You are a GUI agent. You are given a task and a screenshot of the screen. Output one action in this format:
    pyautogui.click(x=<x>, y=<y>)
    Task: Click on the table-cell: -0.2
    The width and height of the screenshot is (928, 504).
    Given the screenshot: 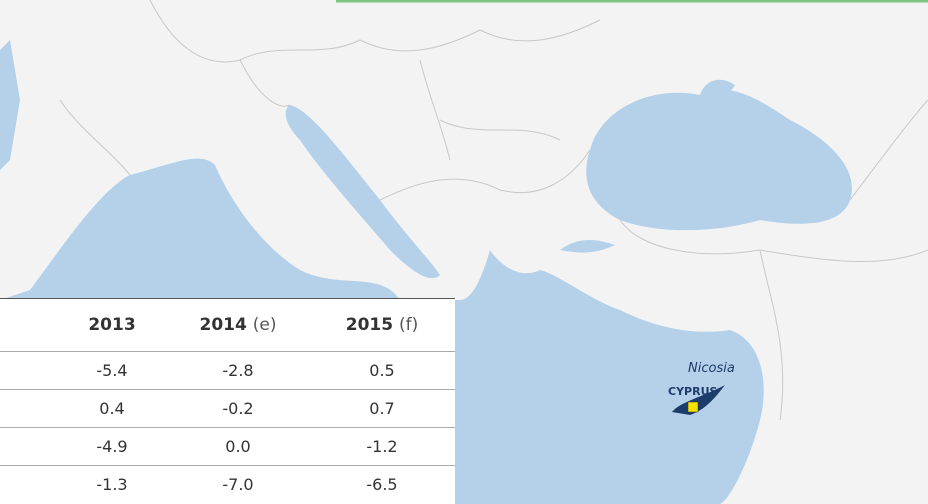 What is the action you would take?
    pyautogui.click(x=238, y=408)
    